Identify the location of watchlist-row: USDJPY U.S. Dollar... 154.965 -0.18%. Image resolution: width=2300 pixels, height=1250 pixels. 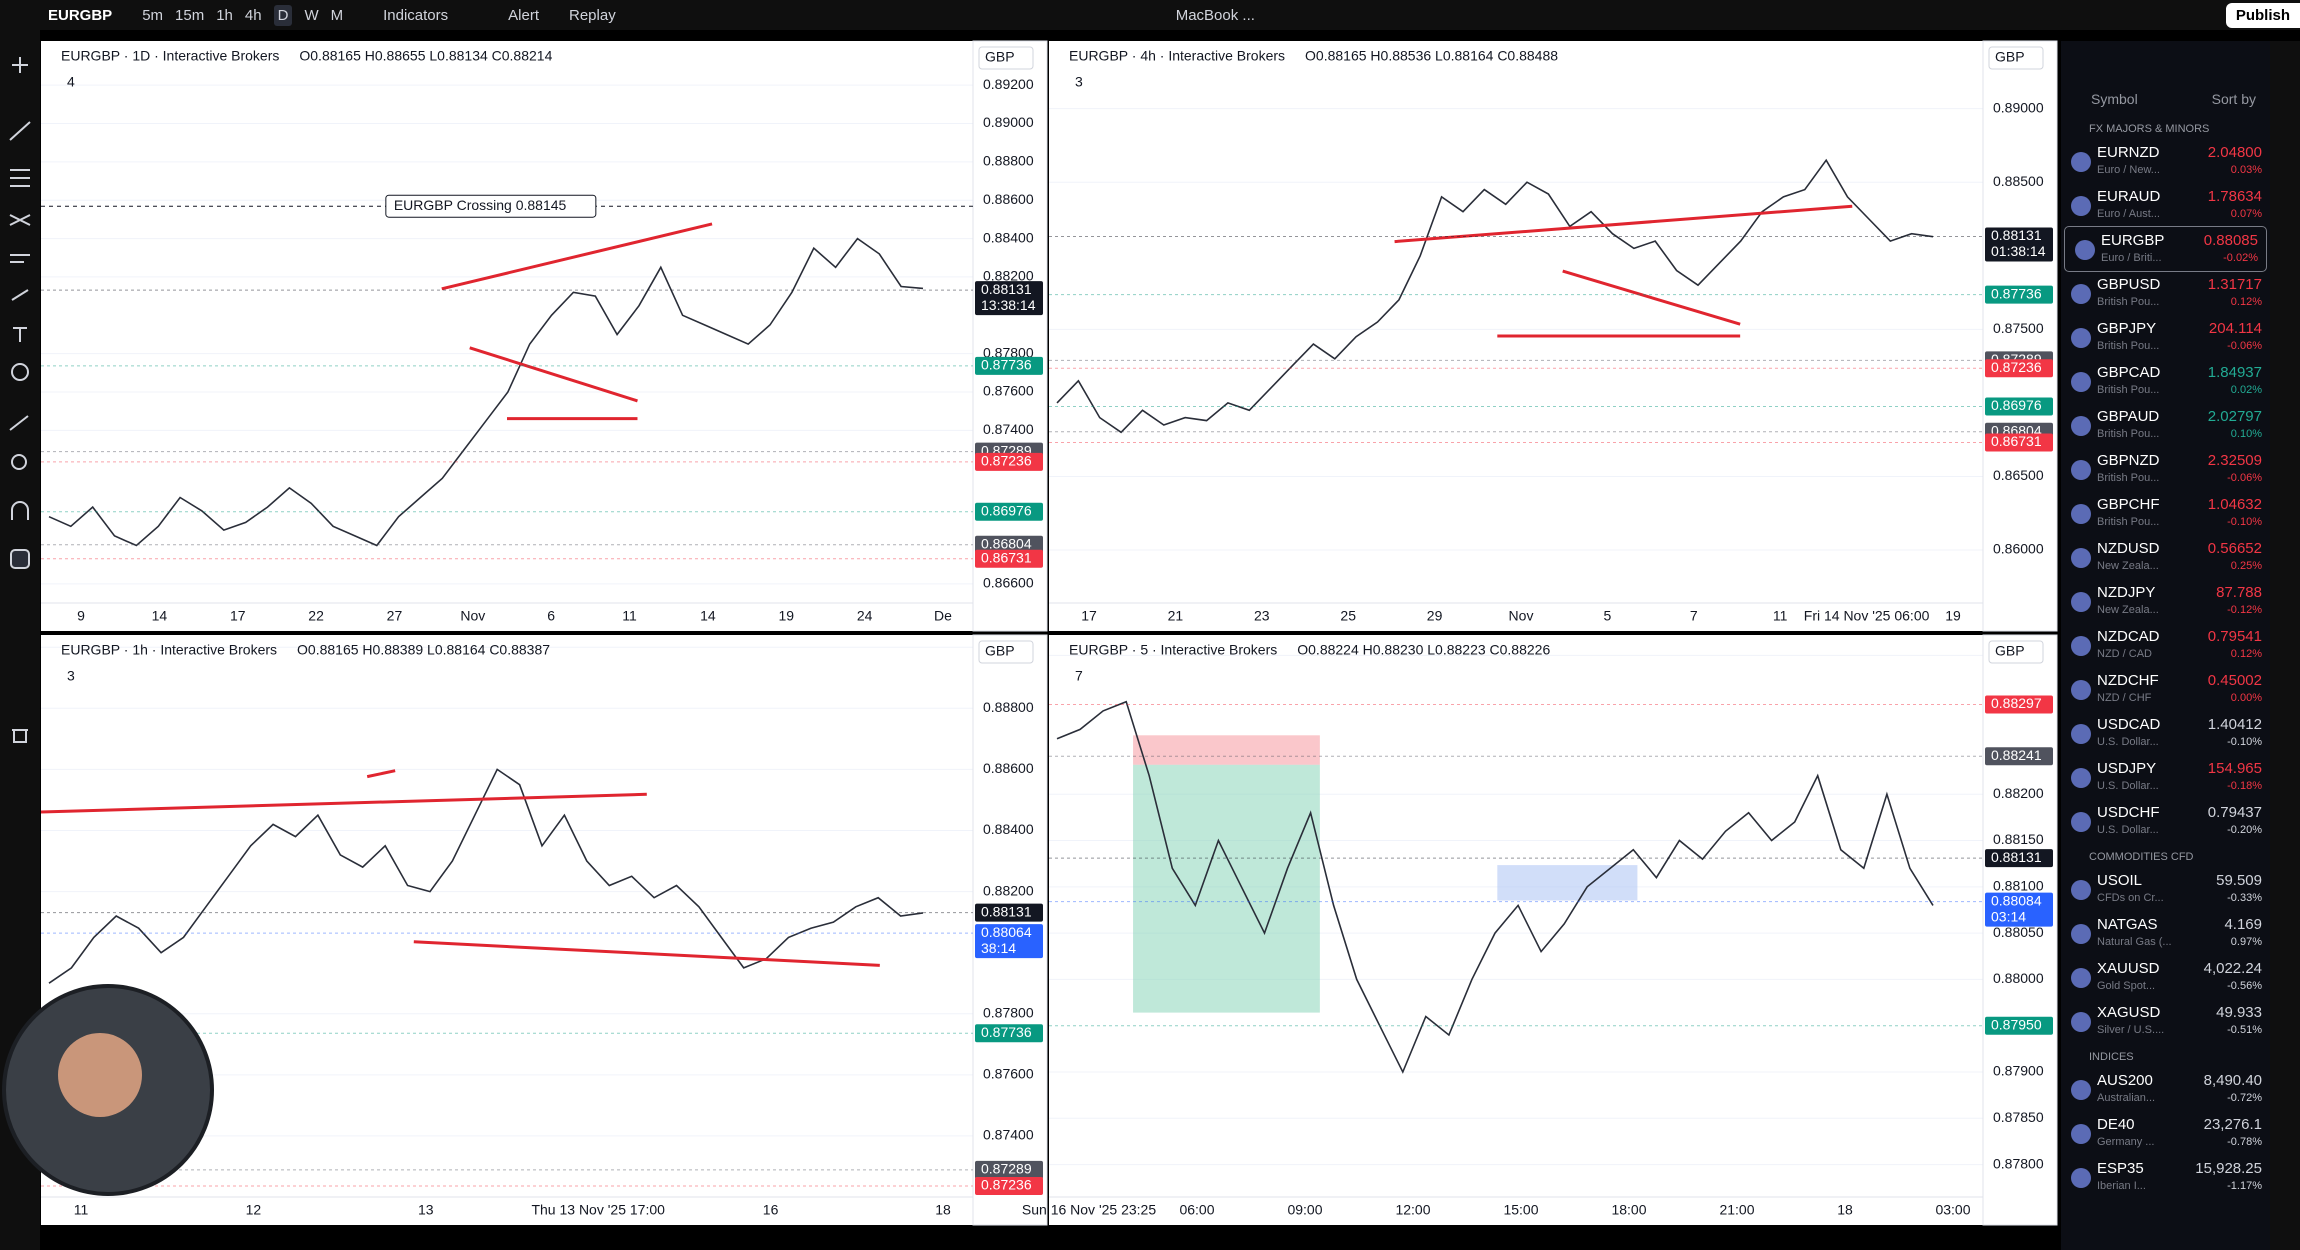
(2165, 777).